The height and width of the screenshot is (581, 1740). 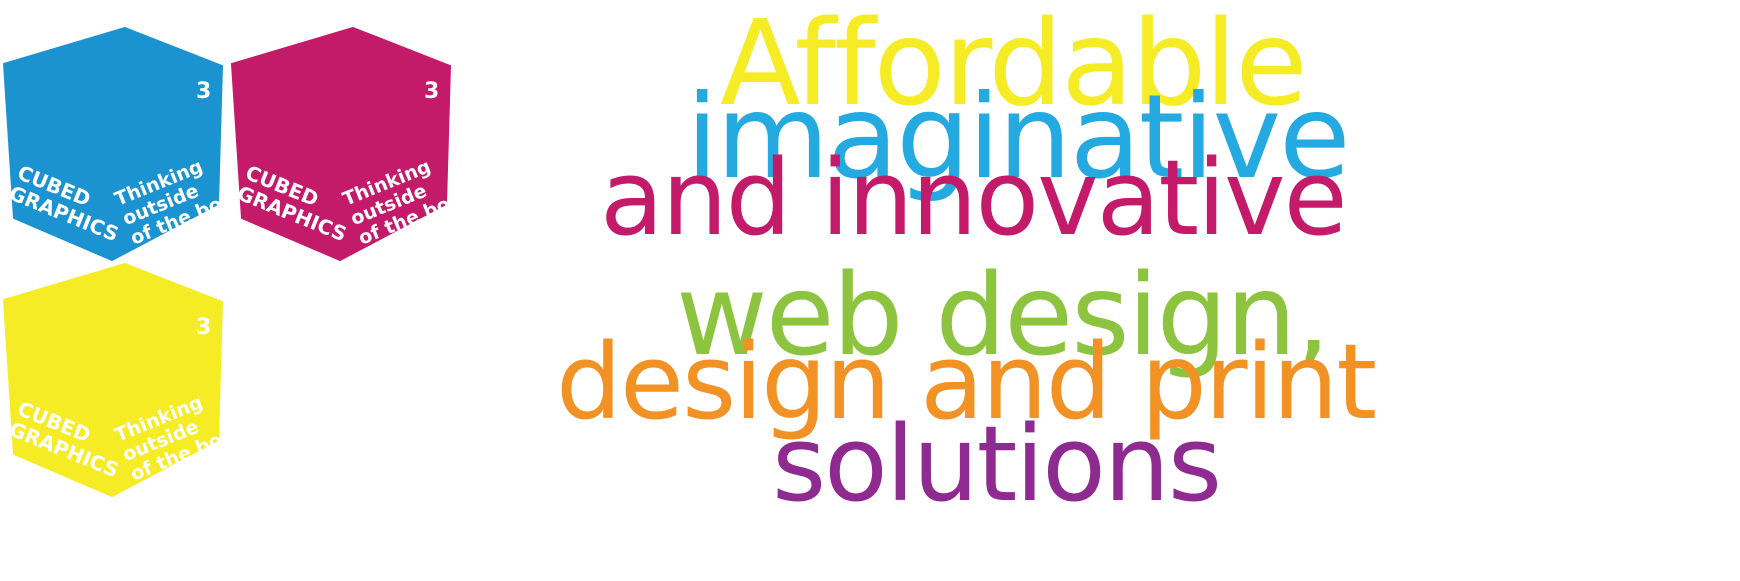 What do you see at coordinates (1018, 137) in the screenshot?
I see `slogan-imaginative: imaginative` at bounding box center [1018, 137].